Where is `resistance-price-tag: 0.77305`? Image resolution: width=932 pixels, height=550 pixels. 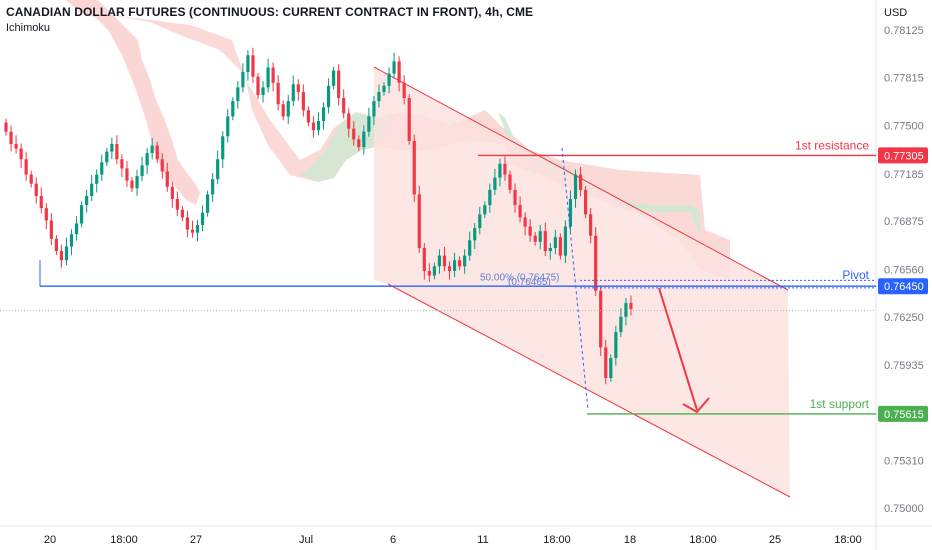 resistance-price-tag: 0.77305 is located at coordinates (904, 156).